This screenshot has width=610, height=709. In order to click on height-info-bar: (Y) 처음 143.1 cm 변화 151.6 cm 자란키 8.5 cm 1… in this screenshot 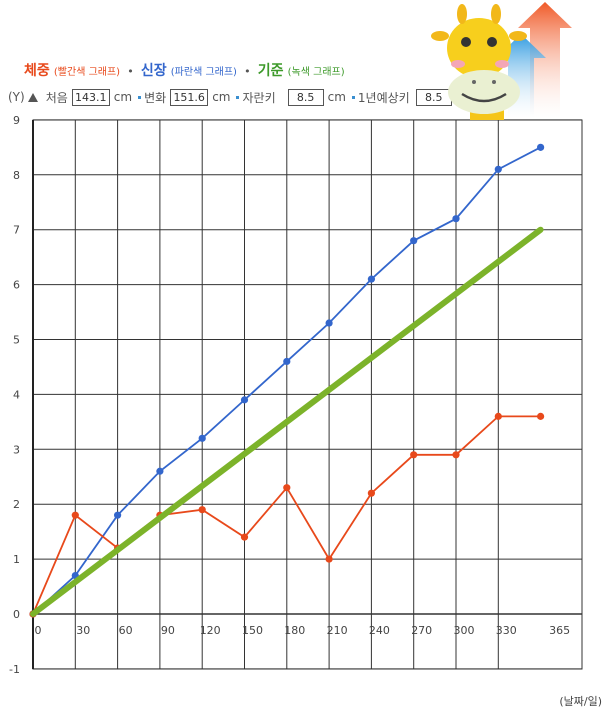, I will do `click(241, 97)`.